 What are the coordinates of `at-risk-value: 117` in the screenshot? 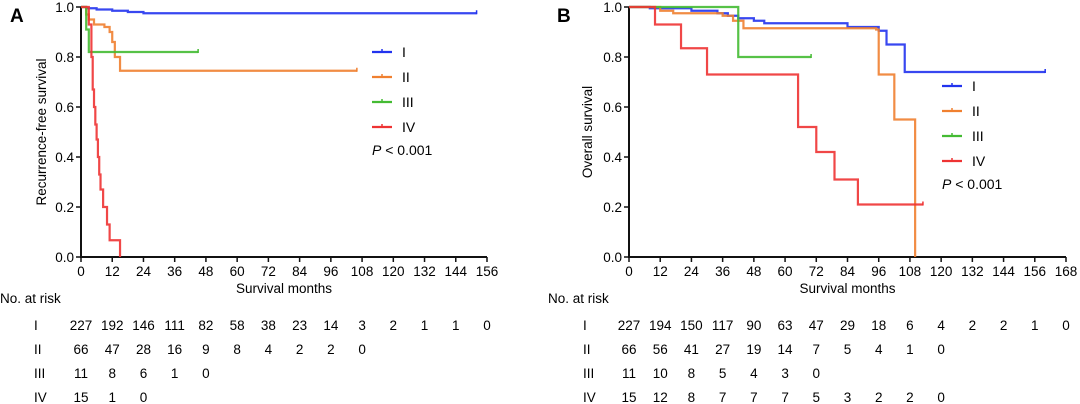 It's located at (723, 325).